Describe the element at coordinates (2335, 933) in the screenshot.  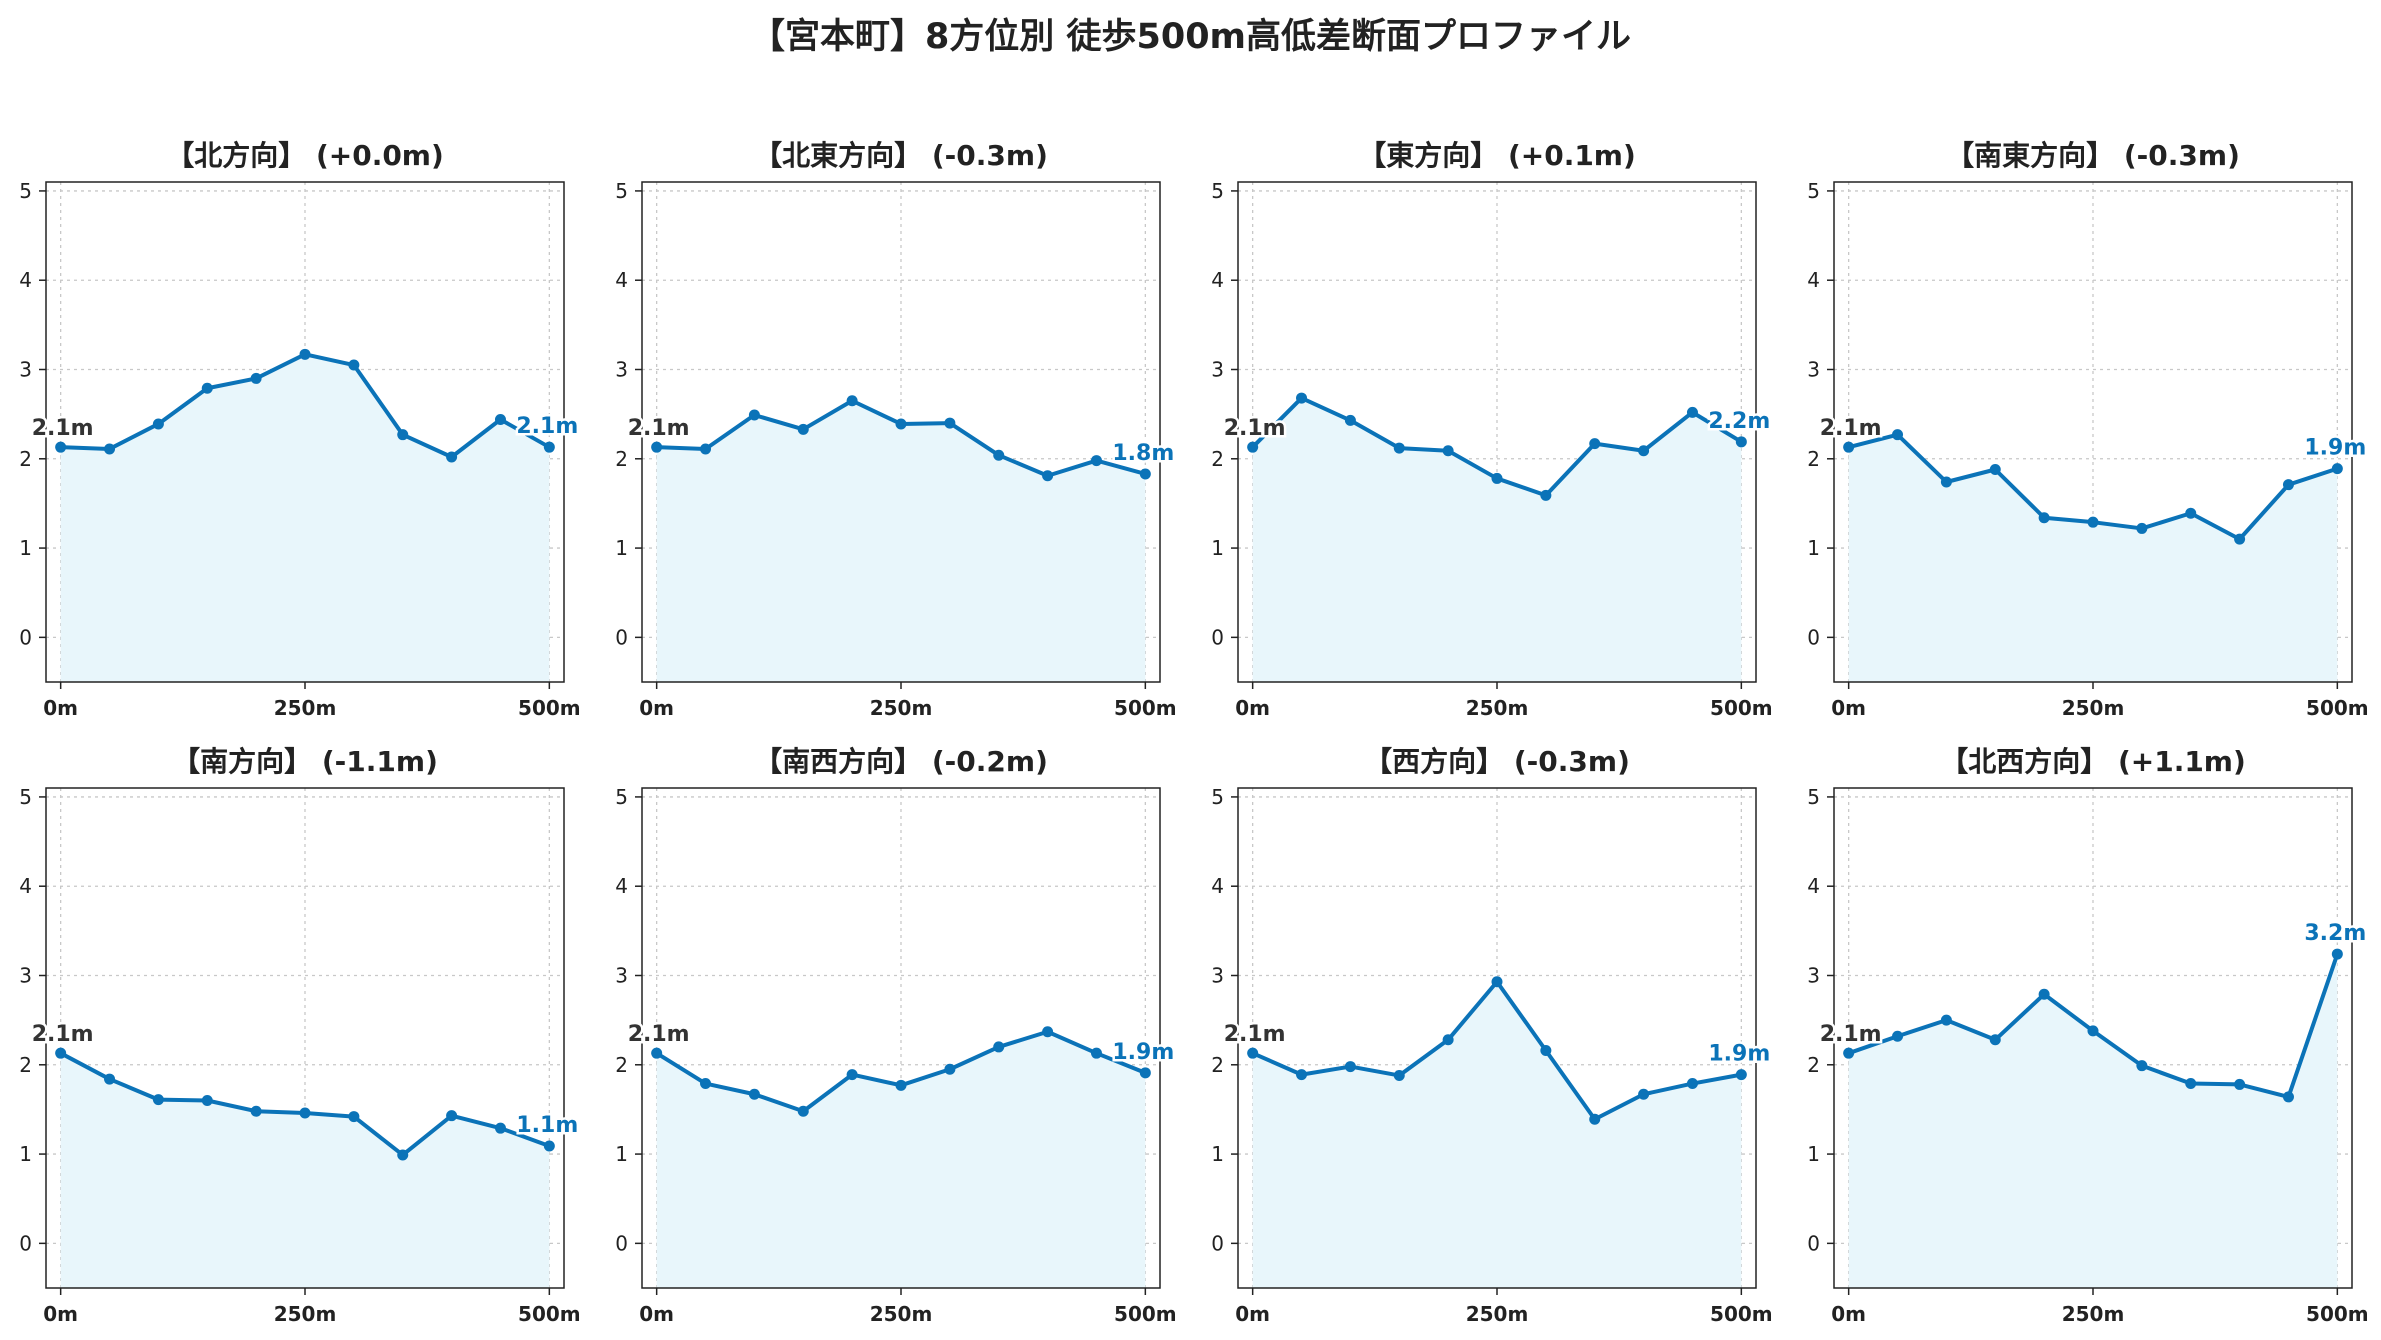
I see `end-elevation-label: 3.2m` at that location.